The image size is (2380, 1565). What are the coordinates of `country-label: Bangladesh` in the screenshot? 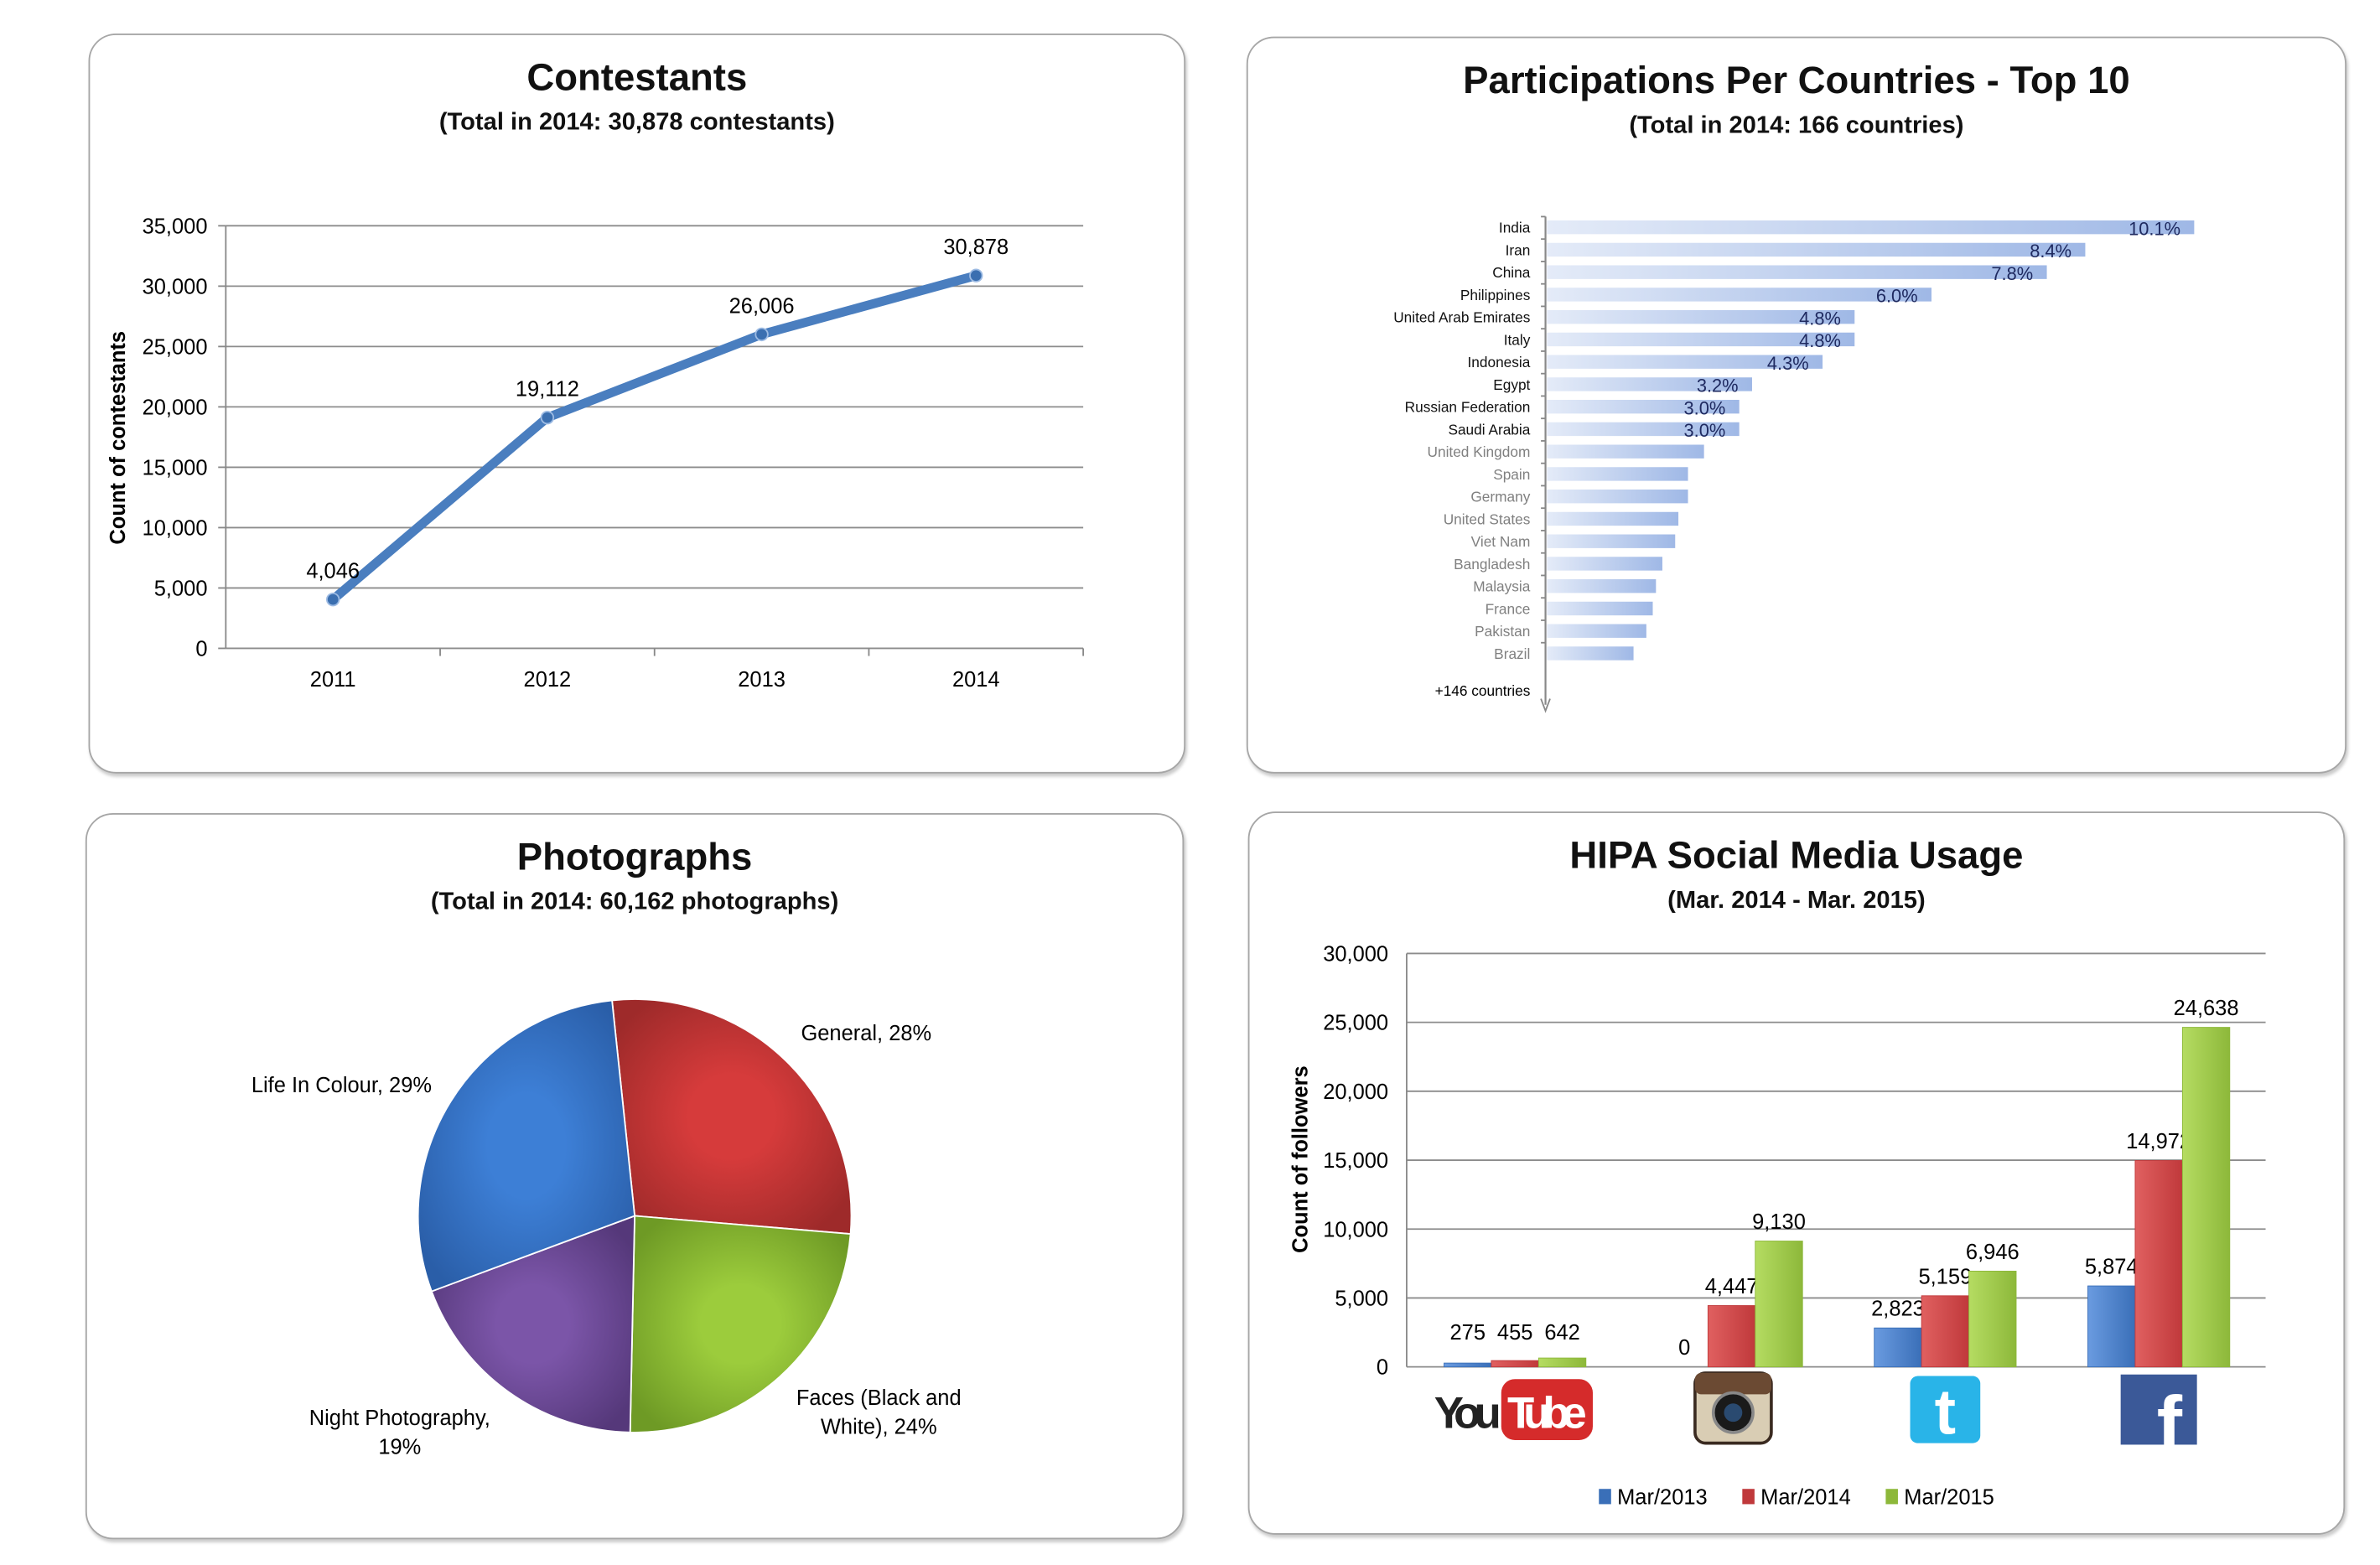 It's located at (1492, 564).